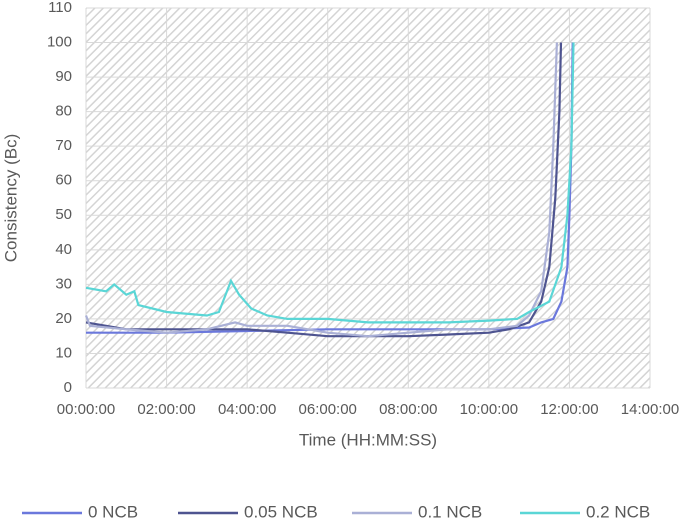 This screenshot has width=685, height=524. What do you see at coordinates (113, 511) in the screenshot?
I see `legend-text: 0 NCB` at bounding box center [113, 511].